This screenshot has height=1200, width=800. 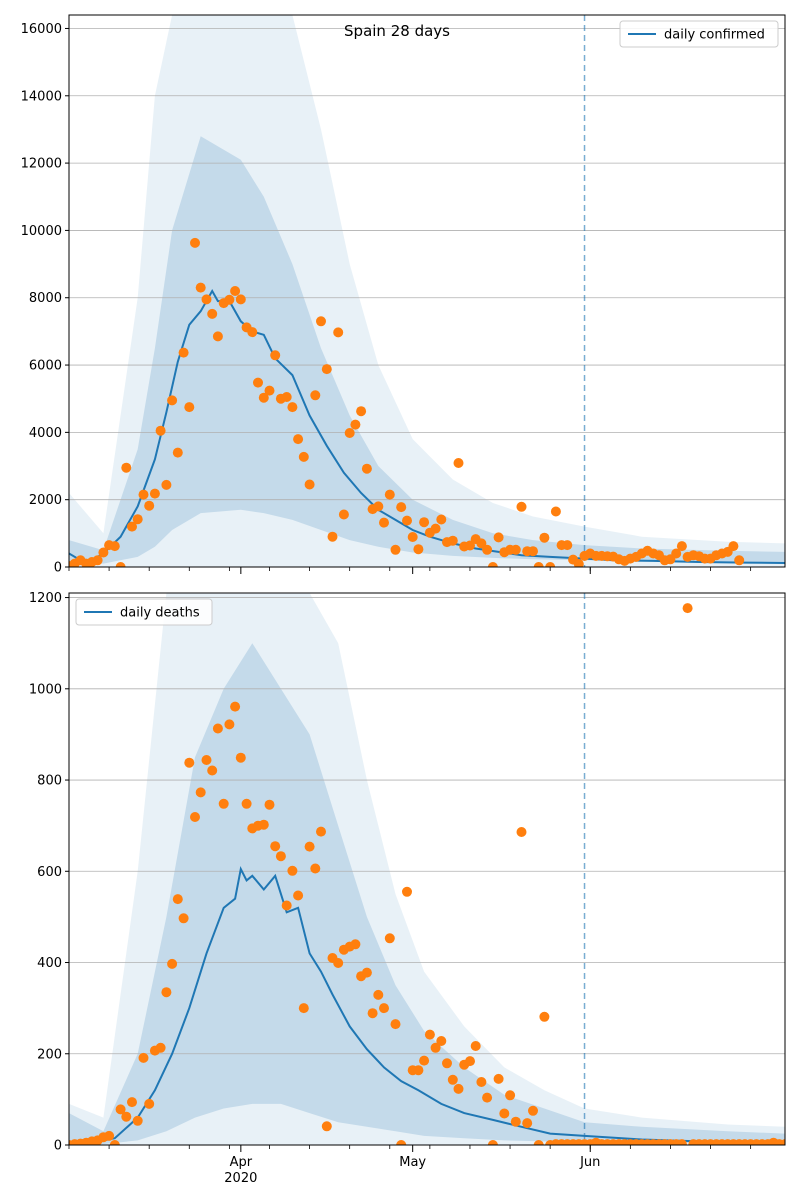 What do you see at coordinates (160, 613) in the screenshot?
I see `legend-label: daily deaths` at bounding box center [160, 613].